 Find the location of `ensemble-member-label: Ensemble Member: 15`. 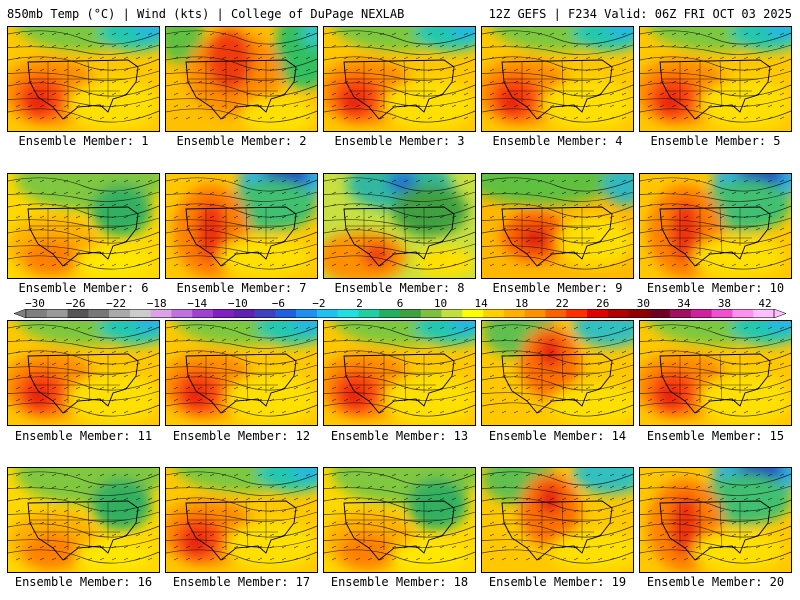

ensemble-member-label: Ensemble Member: 15 is located at coordinates (715, 436).